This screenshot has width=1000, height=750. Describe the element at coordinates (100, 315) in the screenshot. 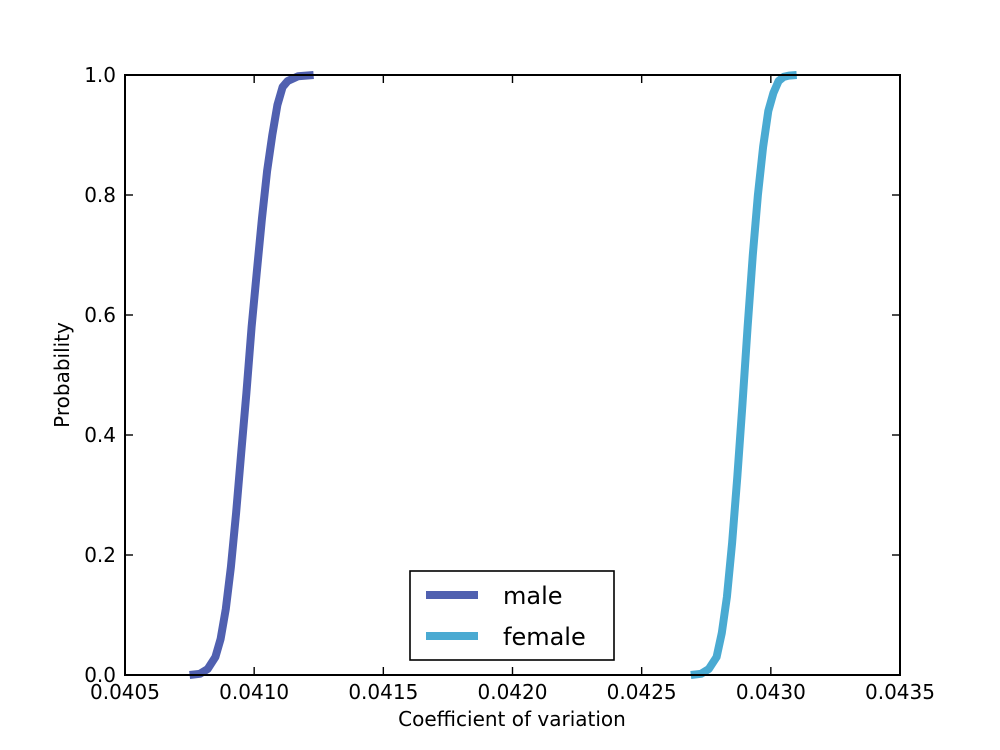

I see `y-tick-label: 0.6` at that location.